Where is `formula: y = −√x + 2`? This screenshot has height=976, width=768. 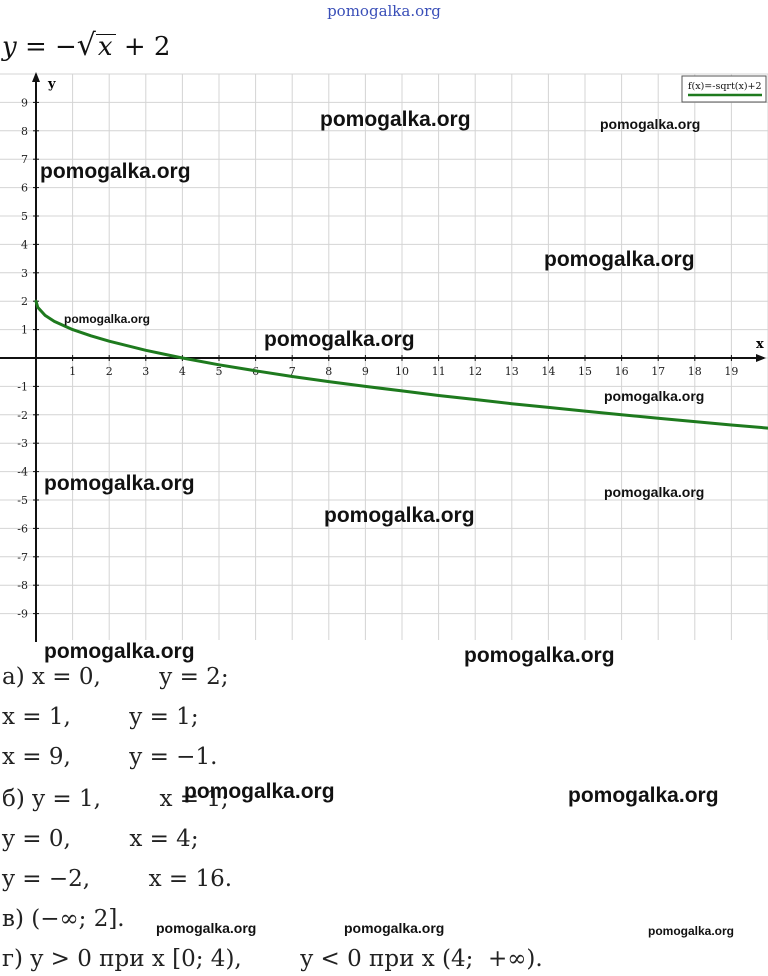
formula: y = −√x + 2 is located at coordinates (86, 45).